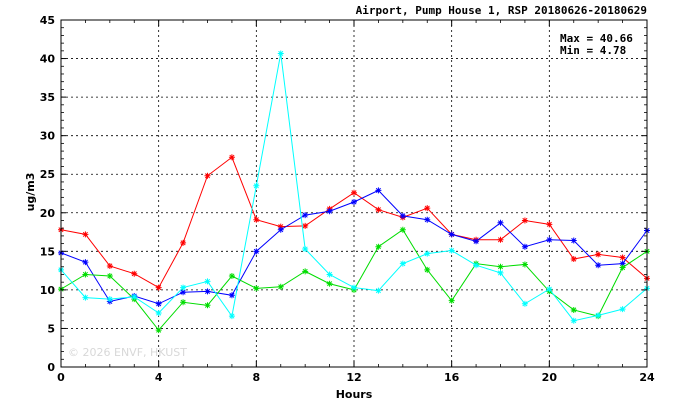  What do you see at coordinates (48, 213) in the screenshot?
I see `y-tick-label: 20` at bounding box center [48, 213].